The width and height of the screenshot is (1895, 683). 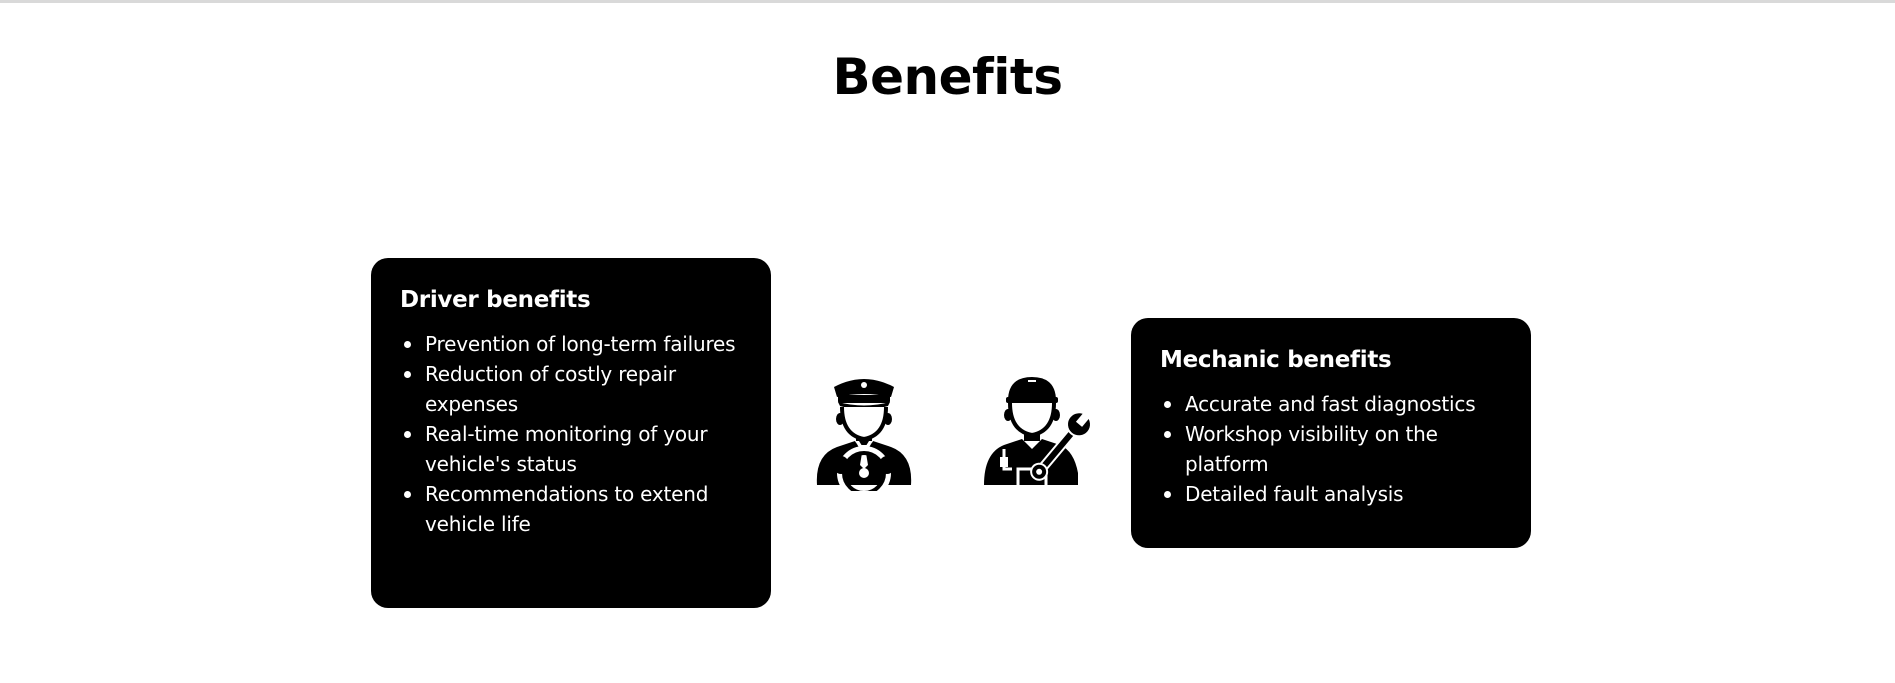 I want to click on list-item: Accurate and fast diagnostics, so click(x=1333, y=404).